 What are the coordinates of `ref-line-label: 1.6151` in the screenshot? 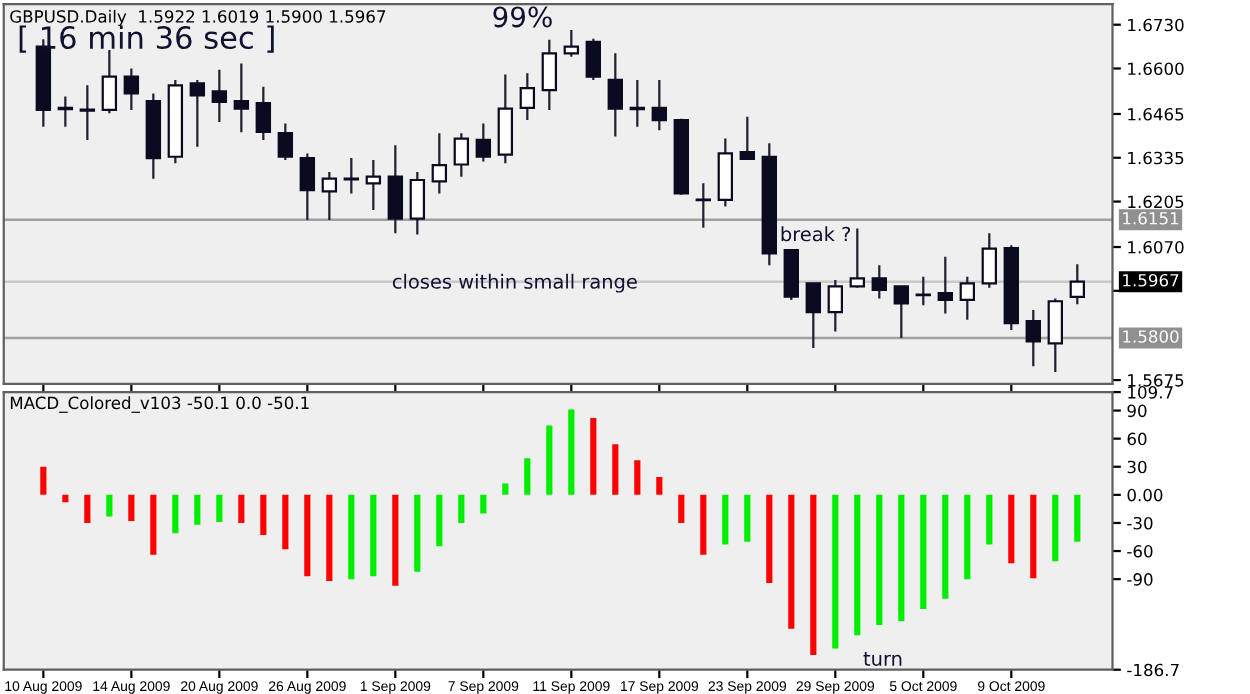 It's located at (1151, 218).